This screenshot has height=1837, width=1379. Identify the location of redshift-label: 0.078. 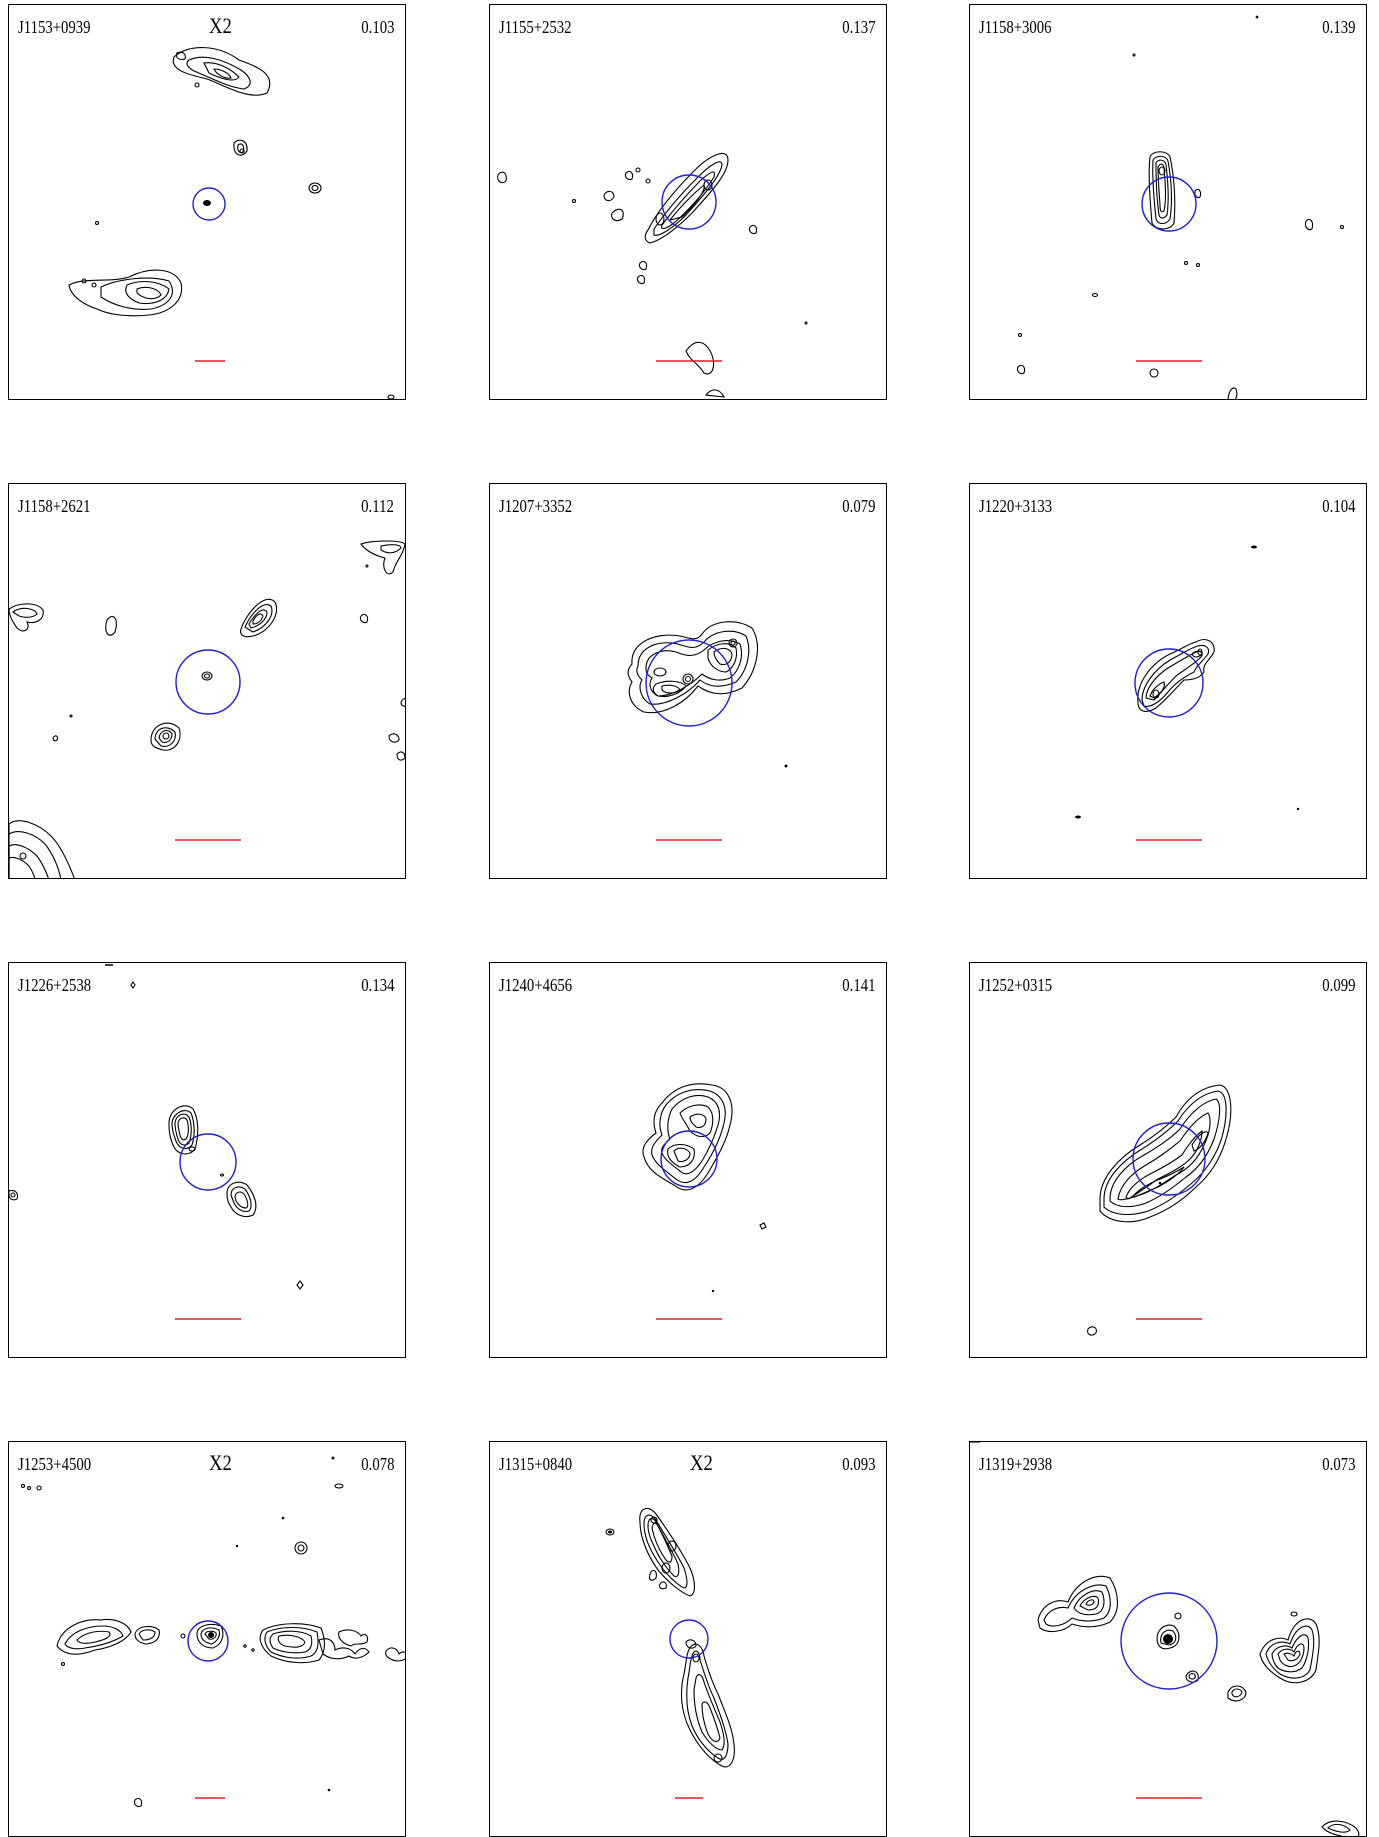
(377, 1464).